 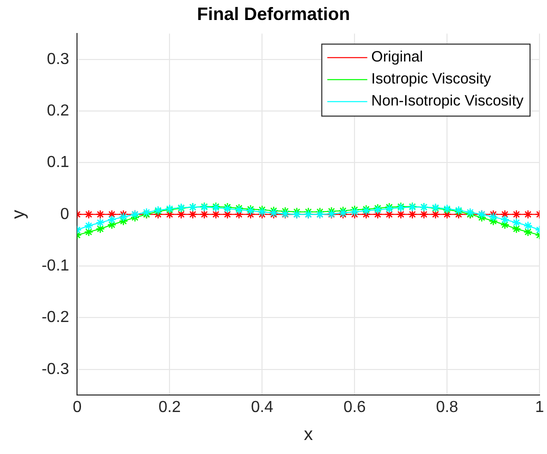 I want to click on legend-label: Isotropic Viscosity, so click(x=431, y=79).